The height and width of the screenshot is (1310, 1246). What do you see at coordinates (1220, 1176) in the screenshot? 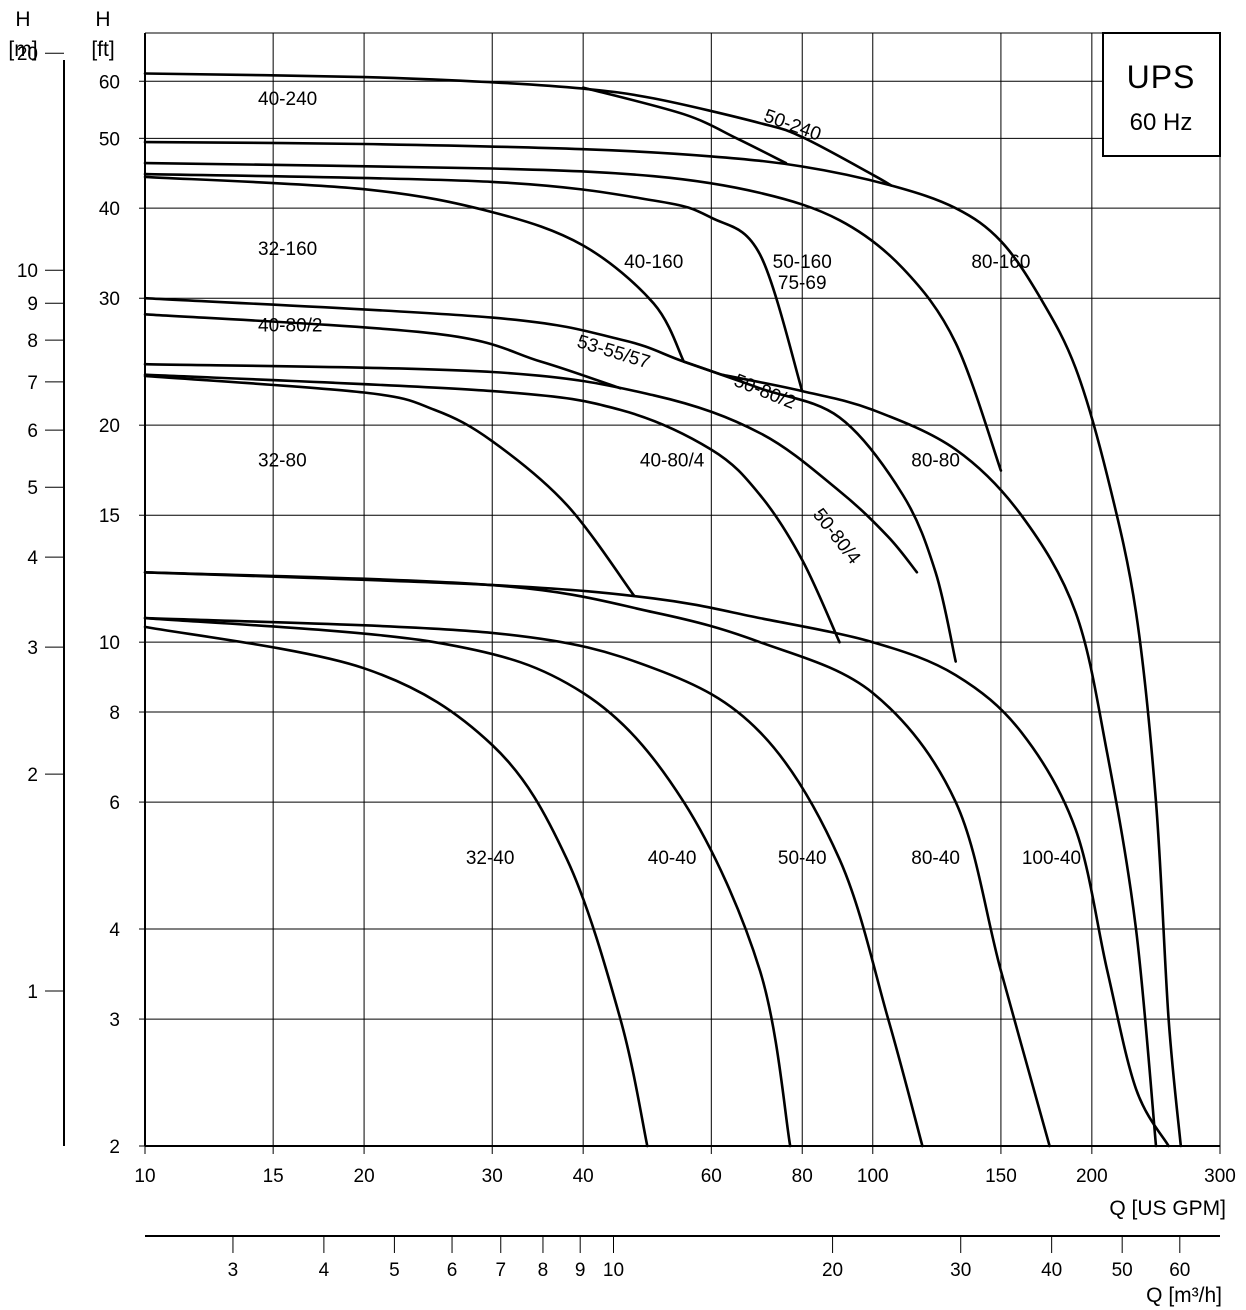
I see `x-gpm-tick-label-300: 300` at bounding box center [1220, 1176].